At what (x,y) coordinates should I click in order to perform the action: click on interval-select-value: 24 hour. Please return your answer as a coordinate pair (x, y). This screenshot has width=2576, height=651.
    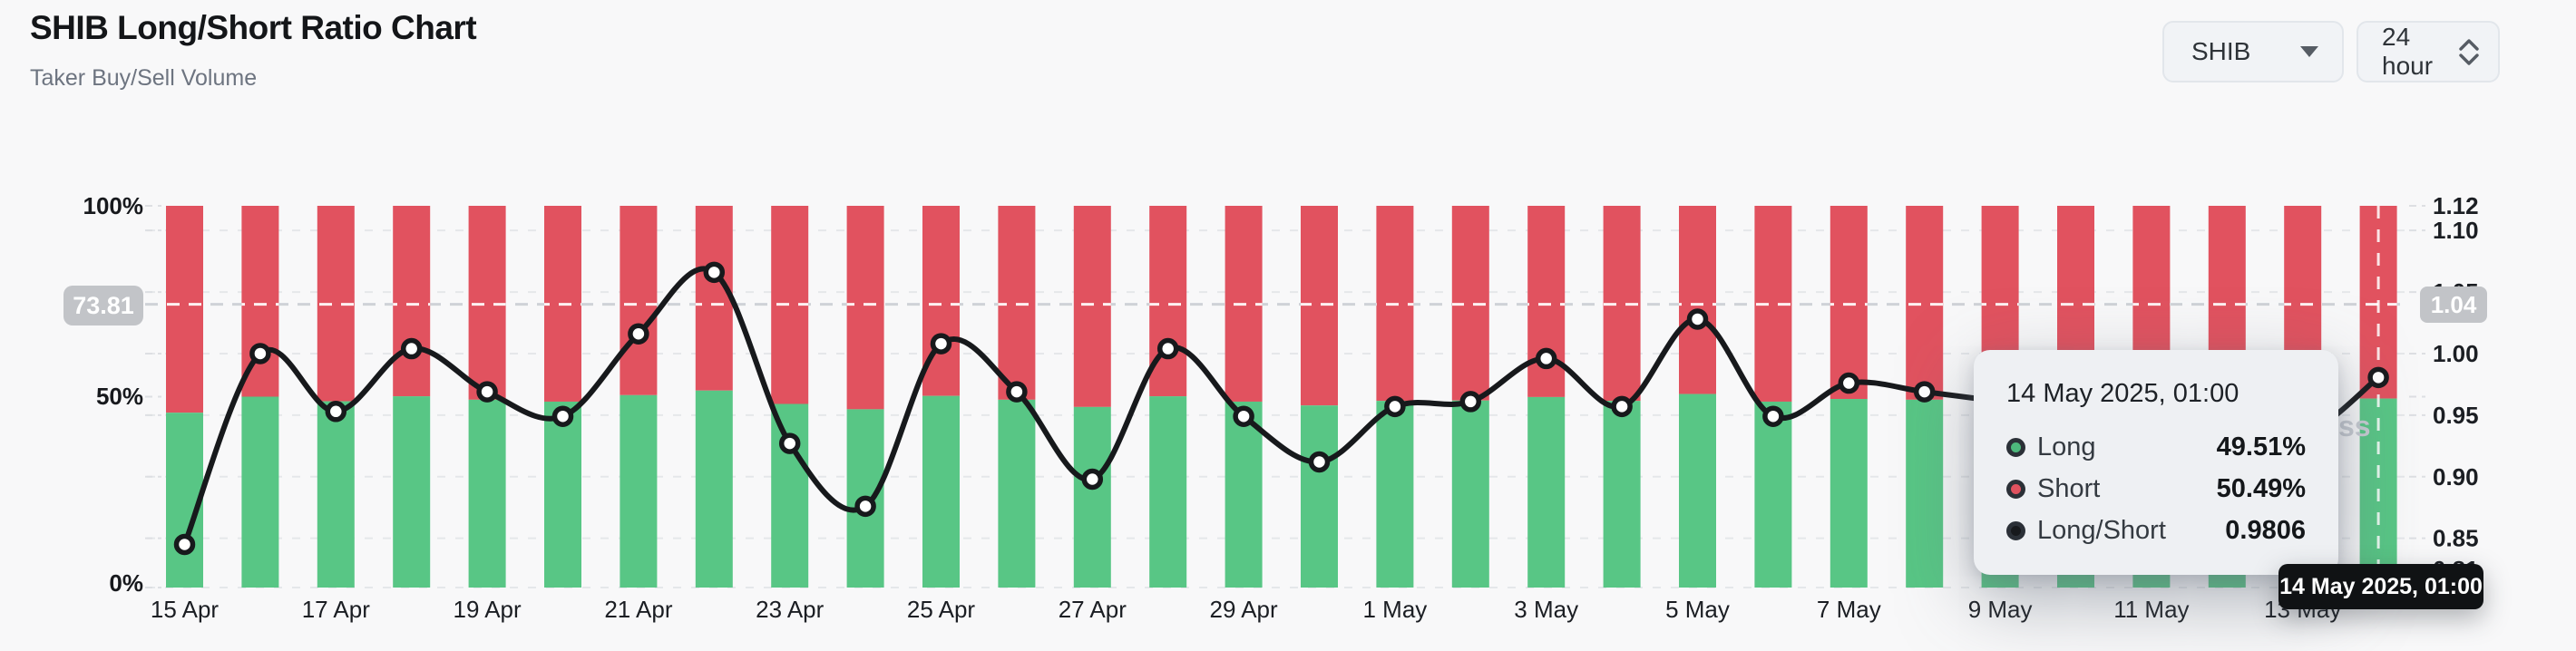
    Looking at the image, I should click on (2408, 51).